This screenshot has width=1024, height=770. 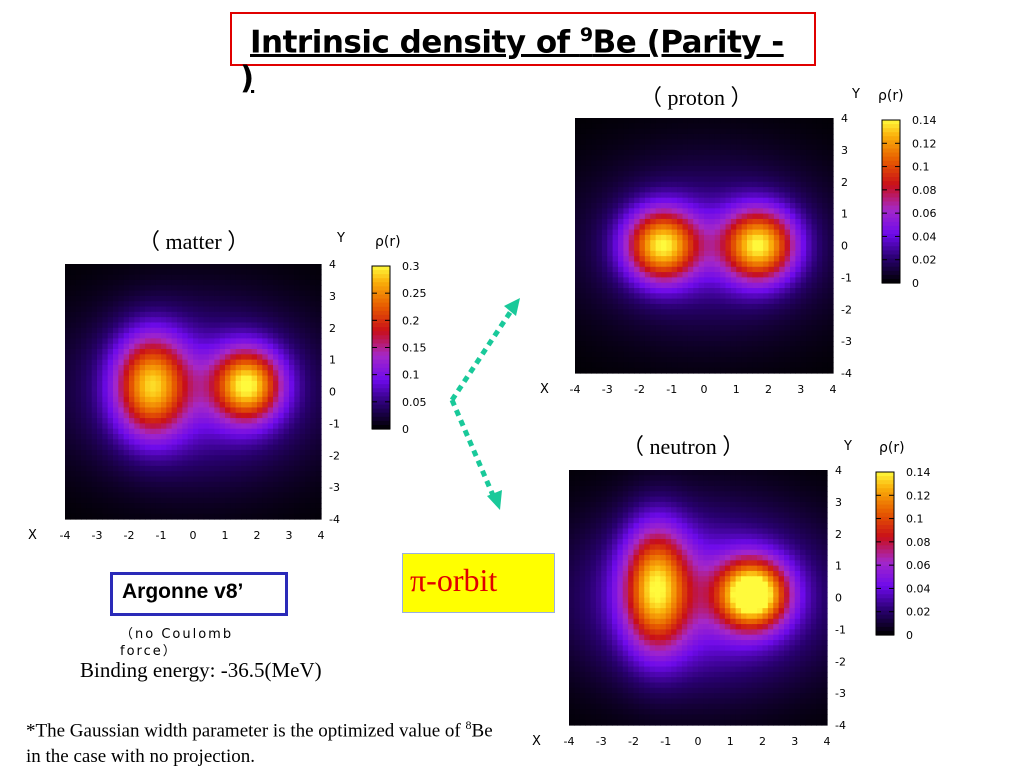 I want to click on colorbar-tick-label: 0.02, so click(x=924, y=260).